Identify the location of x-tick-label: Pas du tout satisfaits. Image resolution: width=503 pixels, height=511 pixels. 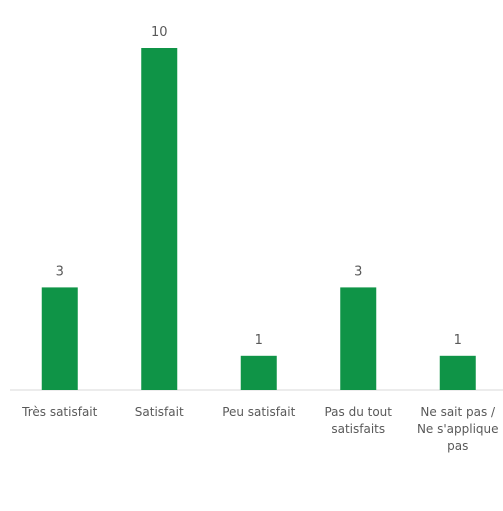
(358, 420).